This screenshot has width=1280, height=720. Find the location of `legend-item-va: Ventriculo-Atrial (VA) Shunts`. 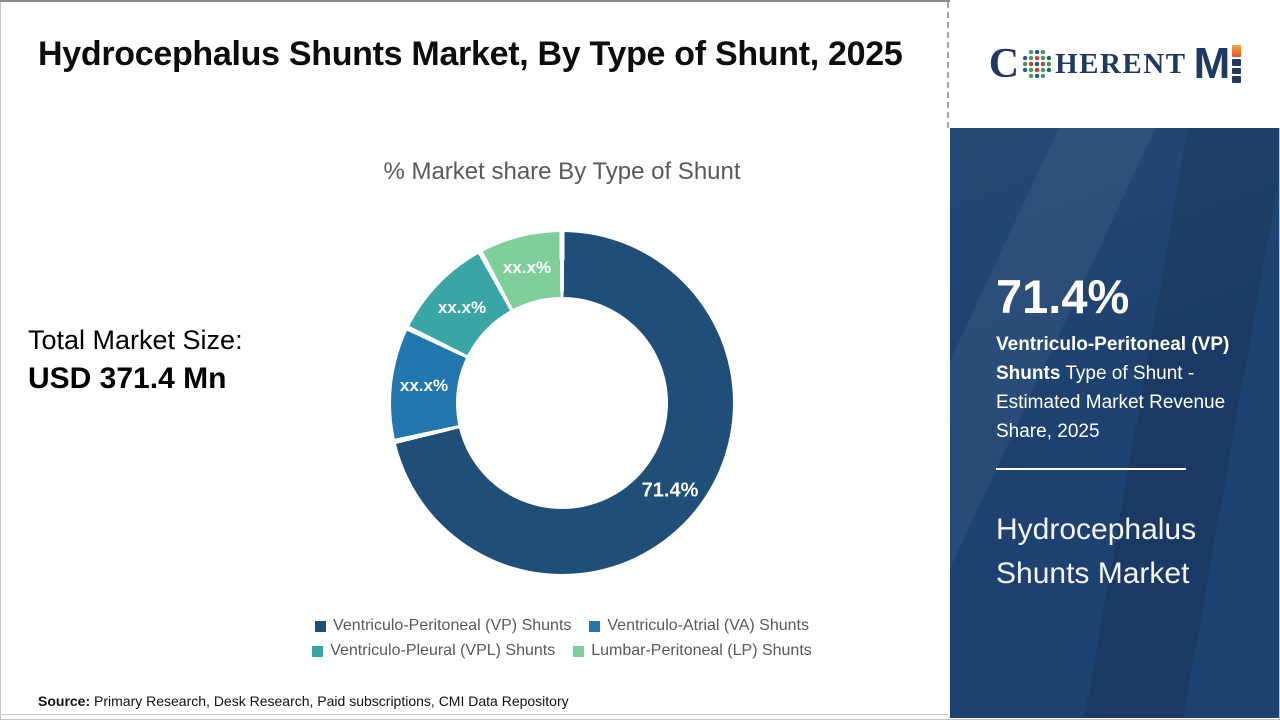

legend-item-va: Ventriculo-Atrial (VA) Shunts is located at coordinates (699, 626).